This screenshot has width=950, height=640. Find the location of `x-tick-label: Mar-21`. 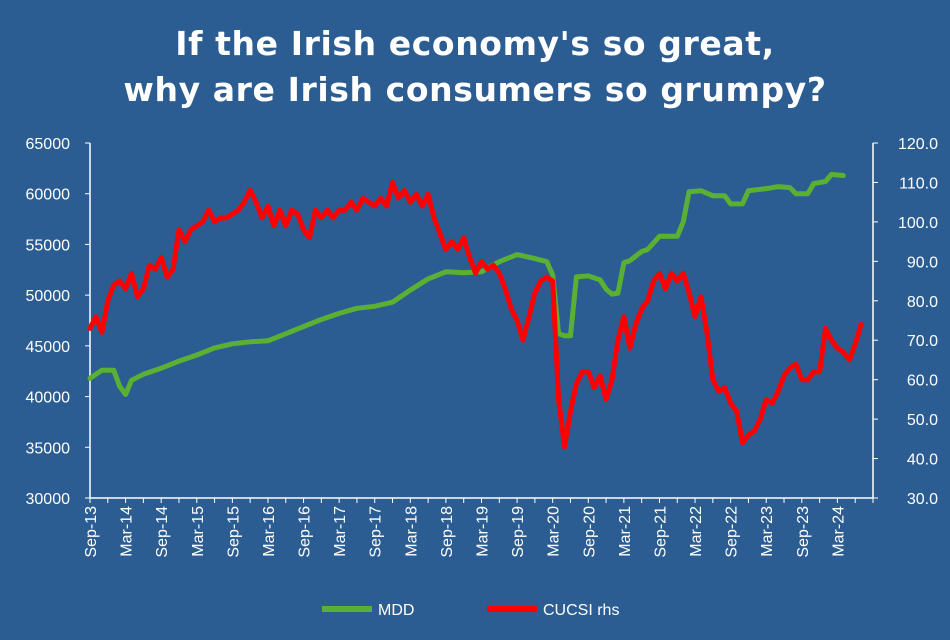

x-tick-label: Mar-21 is located at coordinates (625, 531).